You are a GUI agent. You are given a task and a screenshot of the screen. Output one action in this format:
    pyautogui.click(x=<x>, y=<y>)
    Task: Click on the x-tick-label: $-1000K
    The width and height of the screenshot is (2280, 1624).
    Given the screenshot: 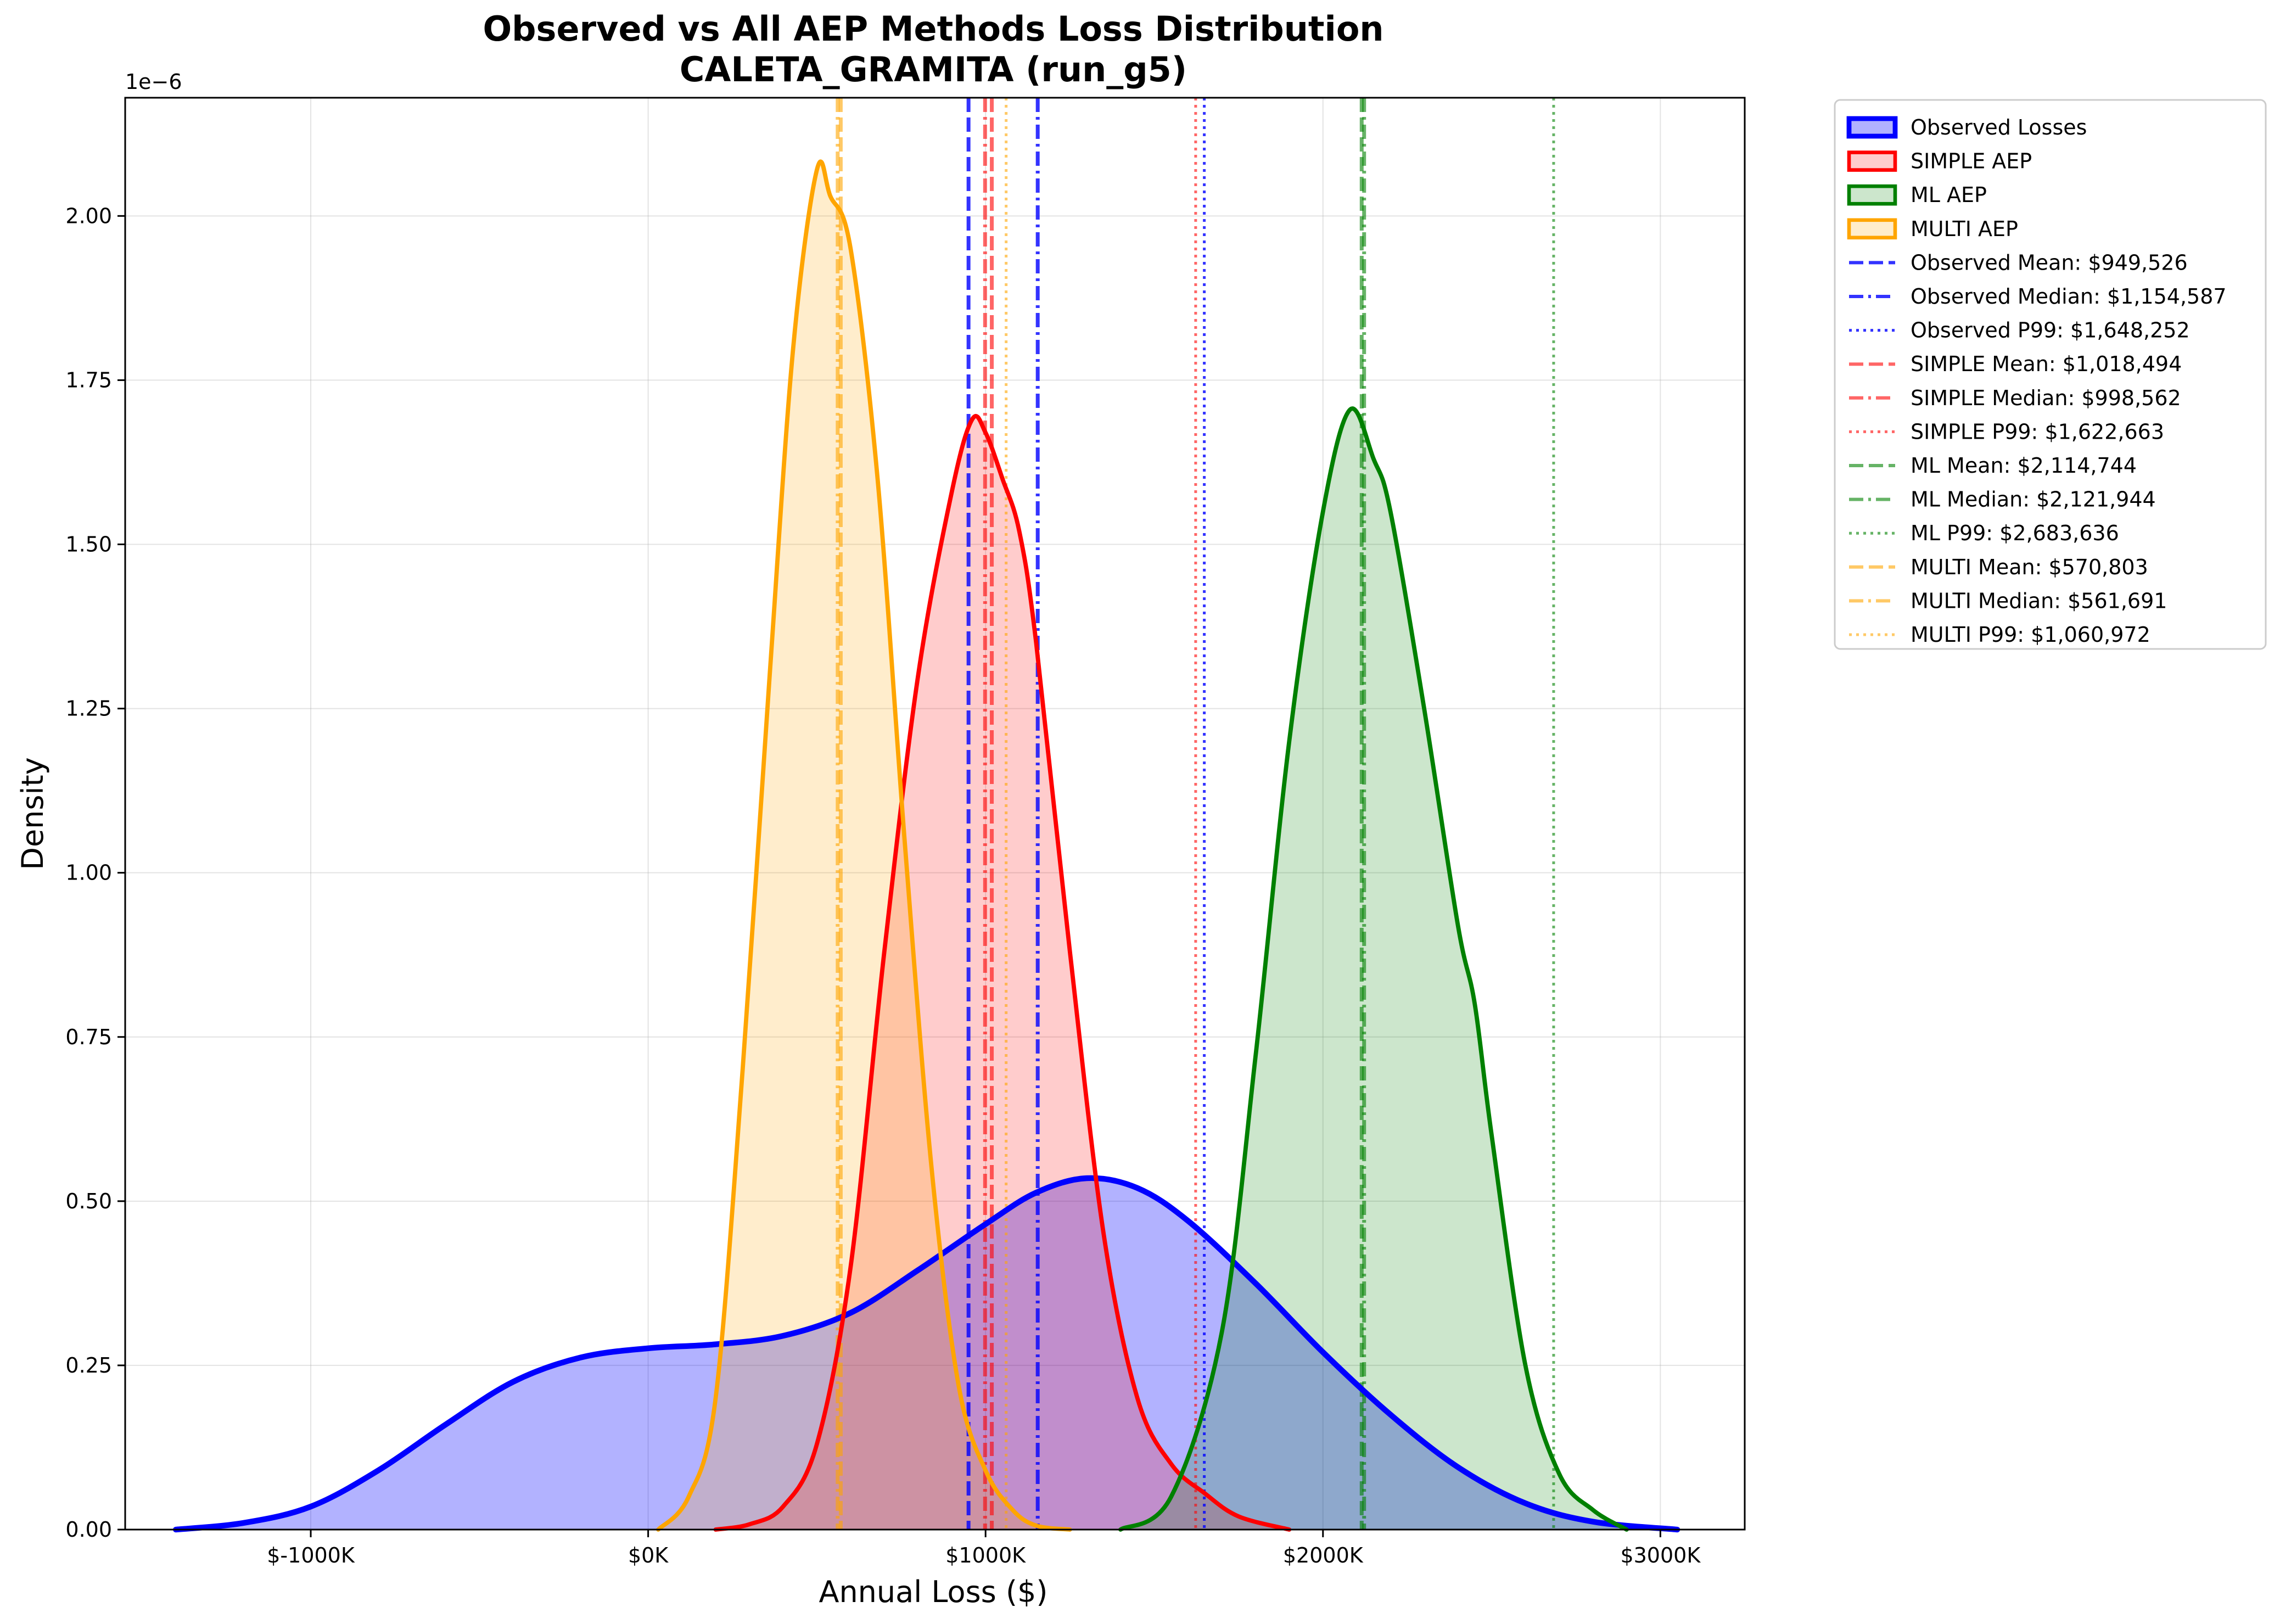 What is the action you would take?
    pyautogui.click(x=311, y=1555)
    